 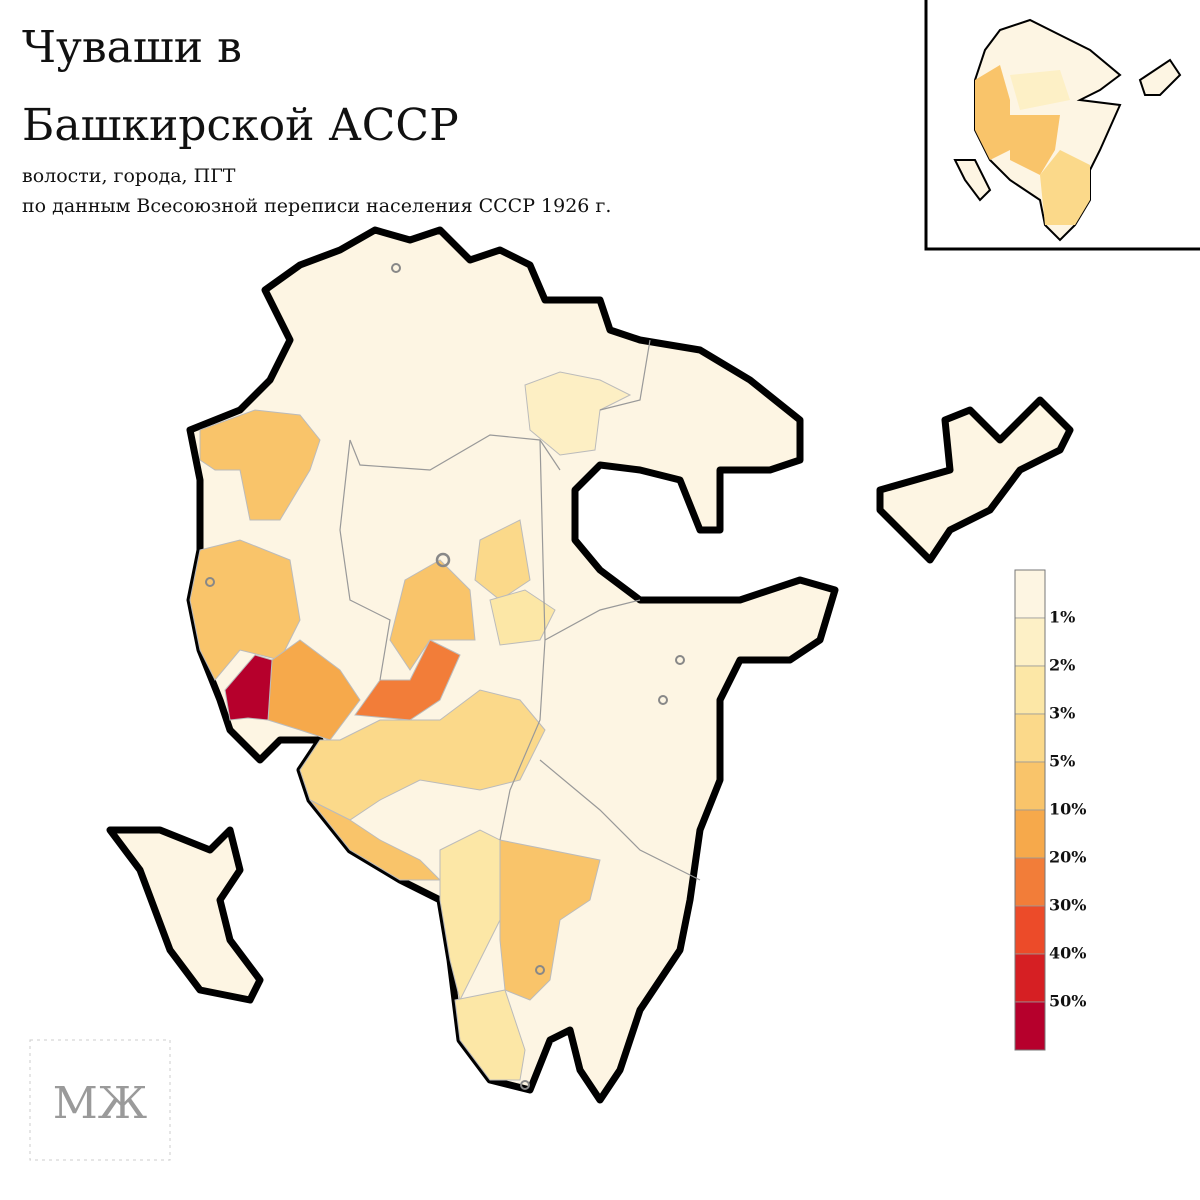 I want to click on logo: МЖ, so click(x=100, y=1100).